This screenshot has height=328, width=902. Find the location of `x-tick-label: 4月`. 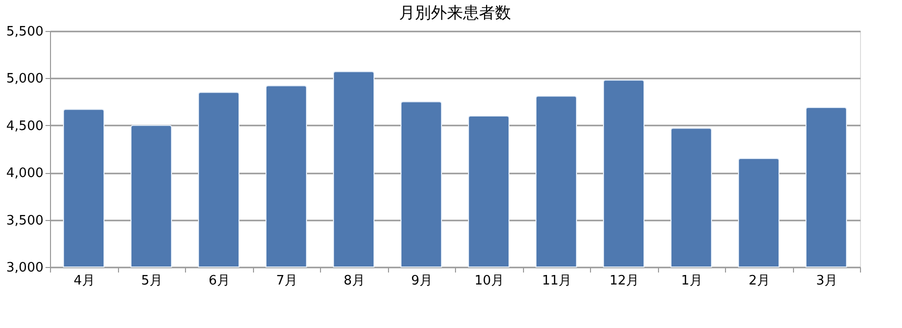

x-tick-label: 4月 is located at coordinates (84, 281).